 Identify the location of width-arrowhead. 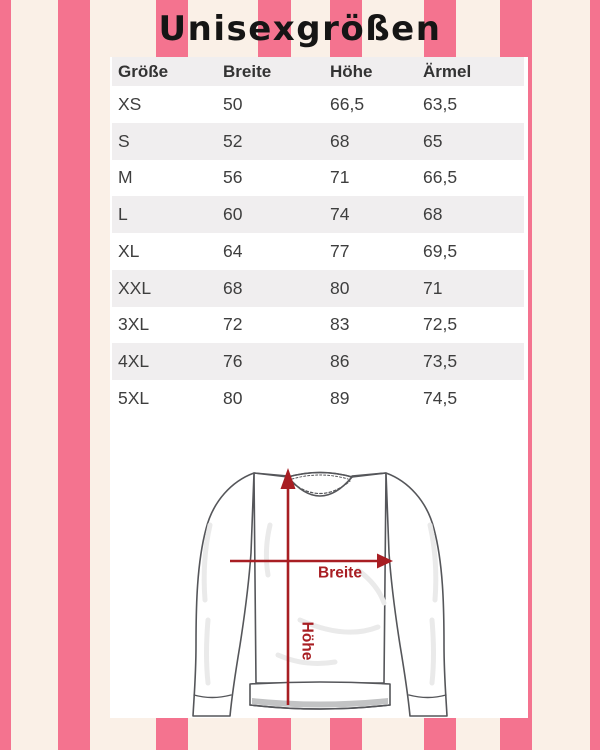
(385, 561).